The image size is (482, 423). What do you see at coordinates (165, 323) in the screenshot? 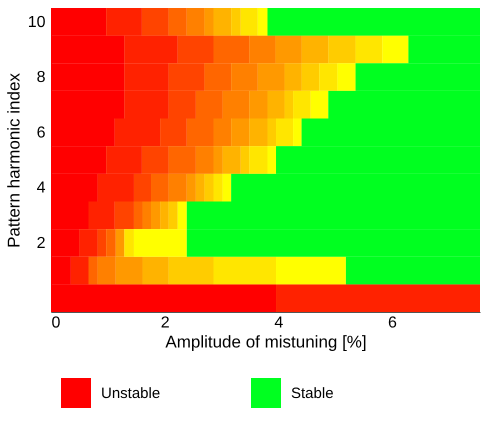
I see `x-tick-label: 2` at bounding box center [165, 323].